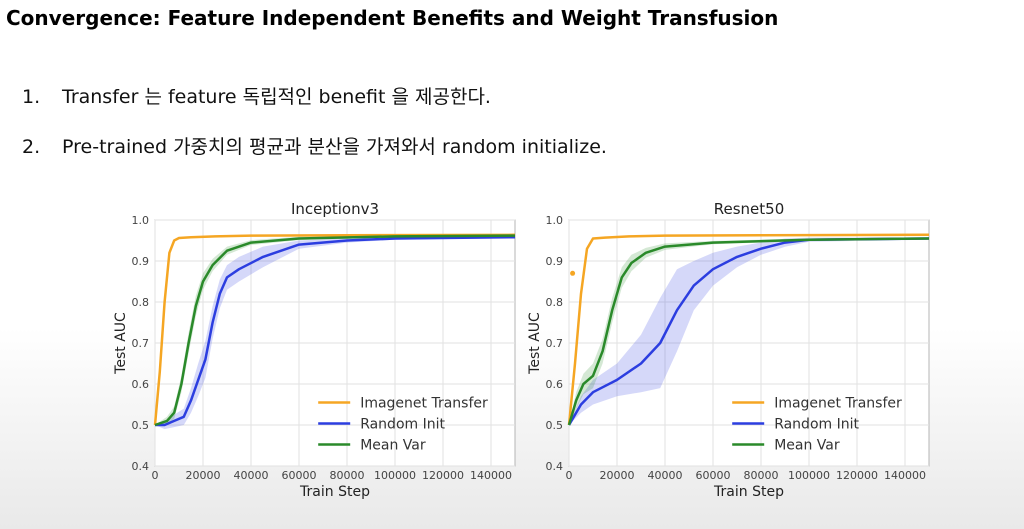  Describe the element at coordinates (141, 425) in the screenshot. I see `chart0-y-tick-label: 0.5` at that location.